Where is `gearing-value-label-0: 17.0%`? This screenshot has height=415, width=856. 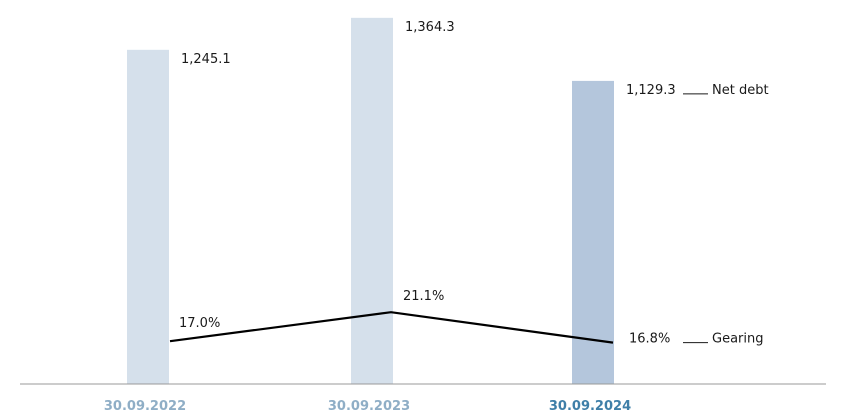 gearing-value-label-0: 17.0% is located at coordinates (199, 323).